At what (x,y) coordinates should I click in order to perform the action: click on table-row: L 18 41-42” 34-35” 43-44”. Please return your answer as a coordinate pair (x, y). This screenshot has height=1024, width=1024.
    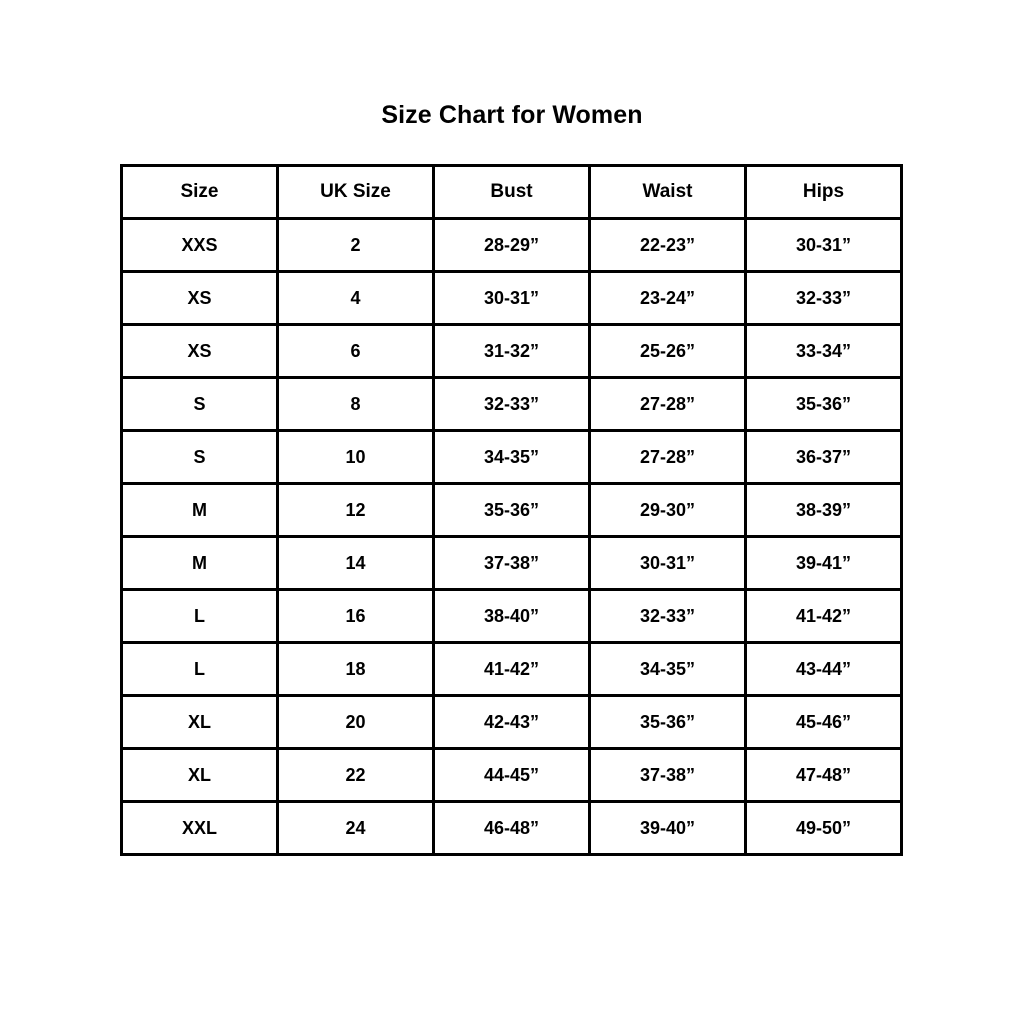
    Looking at the image, I should click on (511, 669).